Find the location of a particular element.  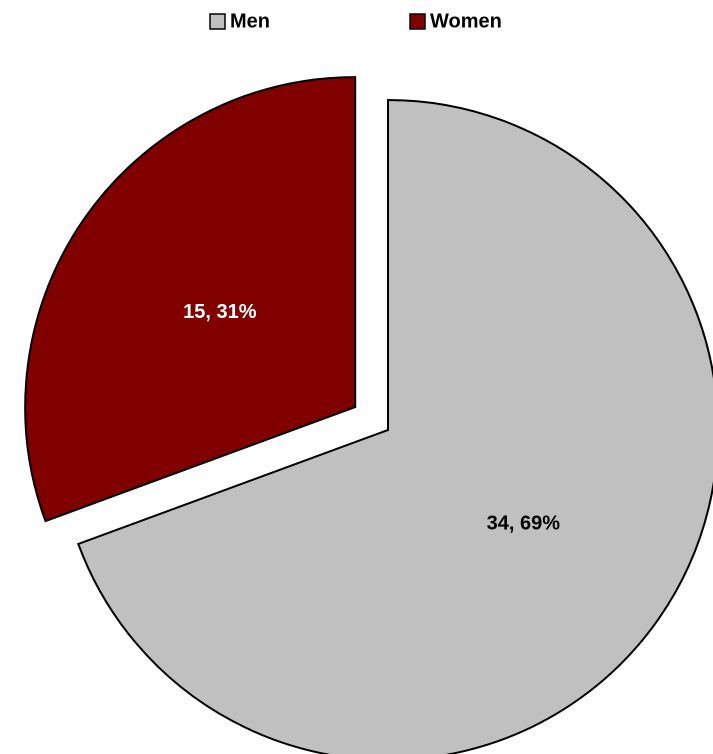

legend-label: Men is located at coordinates (250, 21).